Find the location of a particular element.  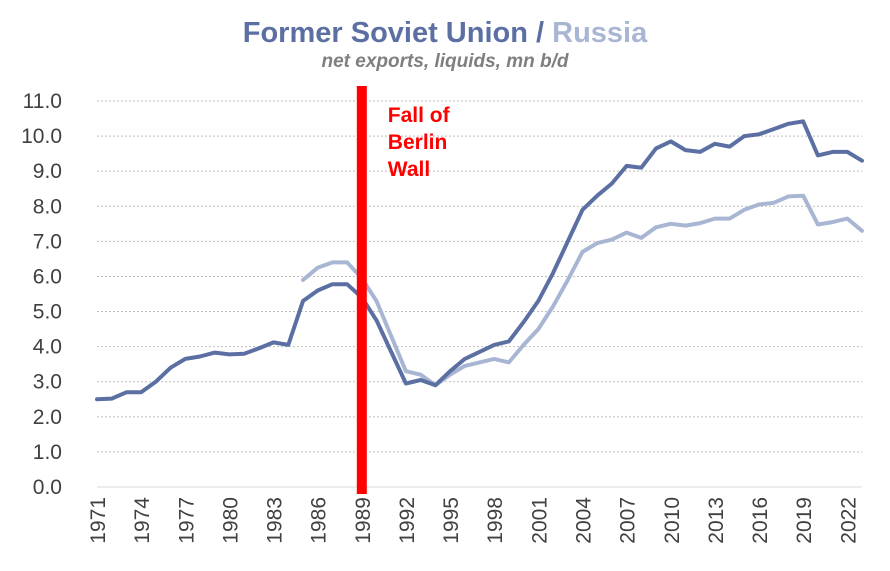

x-tick-label: 2022 is located at coordinates (848, 520).